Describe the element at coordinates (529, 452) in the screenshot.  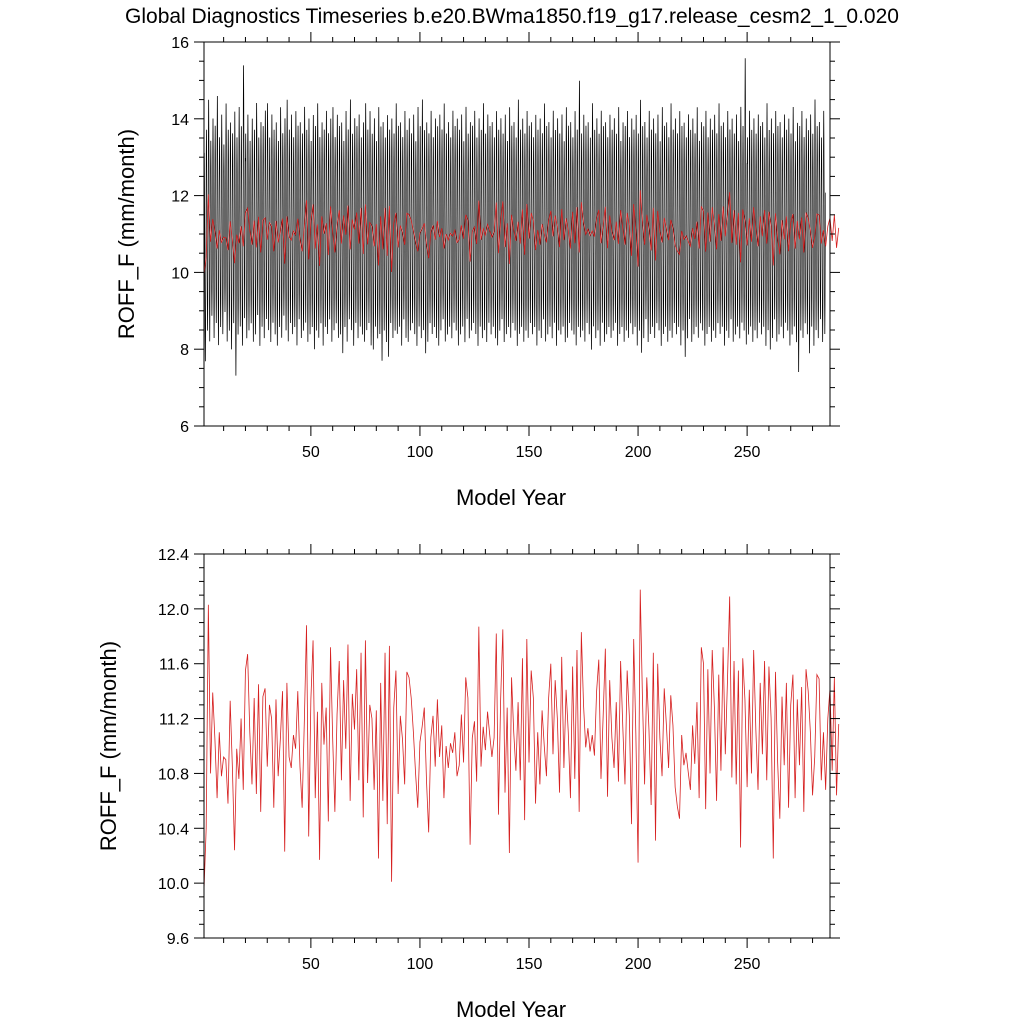
I see `top-x-tick-label: 150` at that location.